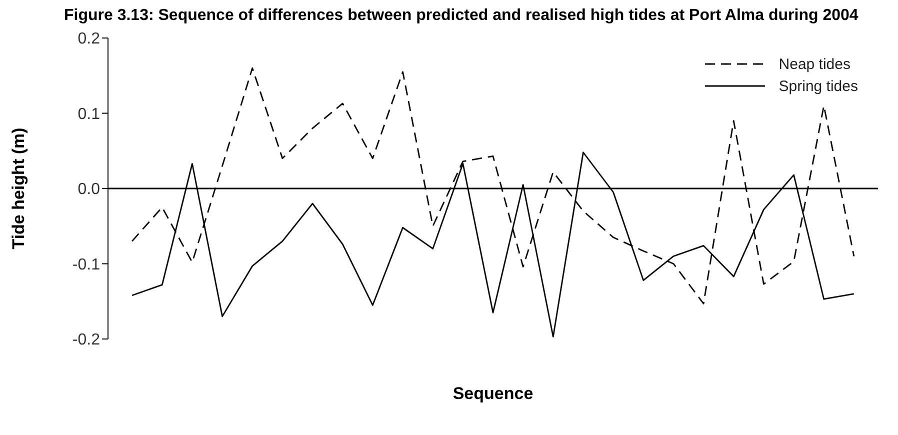 The image size is (898, 435). What do you see at coordinates (818, 86) in the screenshot?
I see `legend-label: Spring tides` at bounding box center [818, 86].